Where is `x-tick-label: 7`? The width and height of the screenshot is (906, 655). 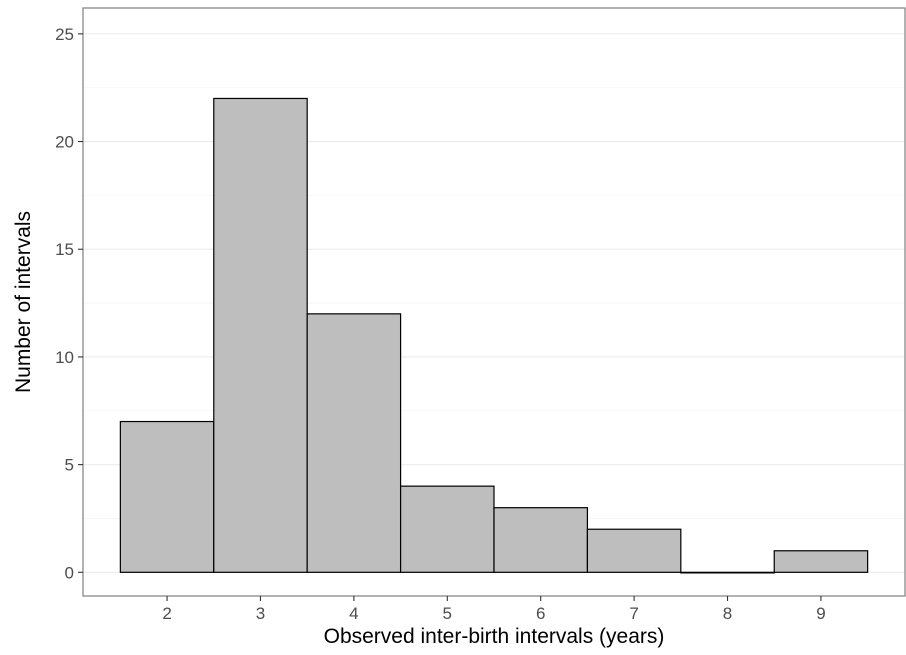
x-tick-label: 7 is located at coordinates (633, 613).